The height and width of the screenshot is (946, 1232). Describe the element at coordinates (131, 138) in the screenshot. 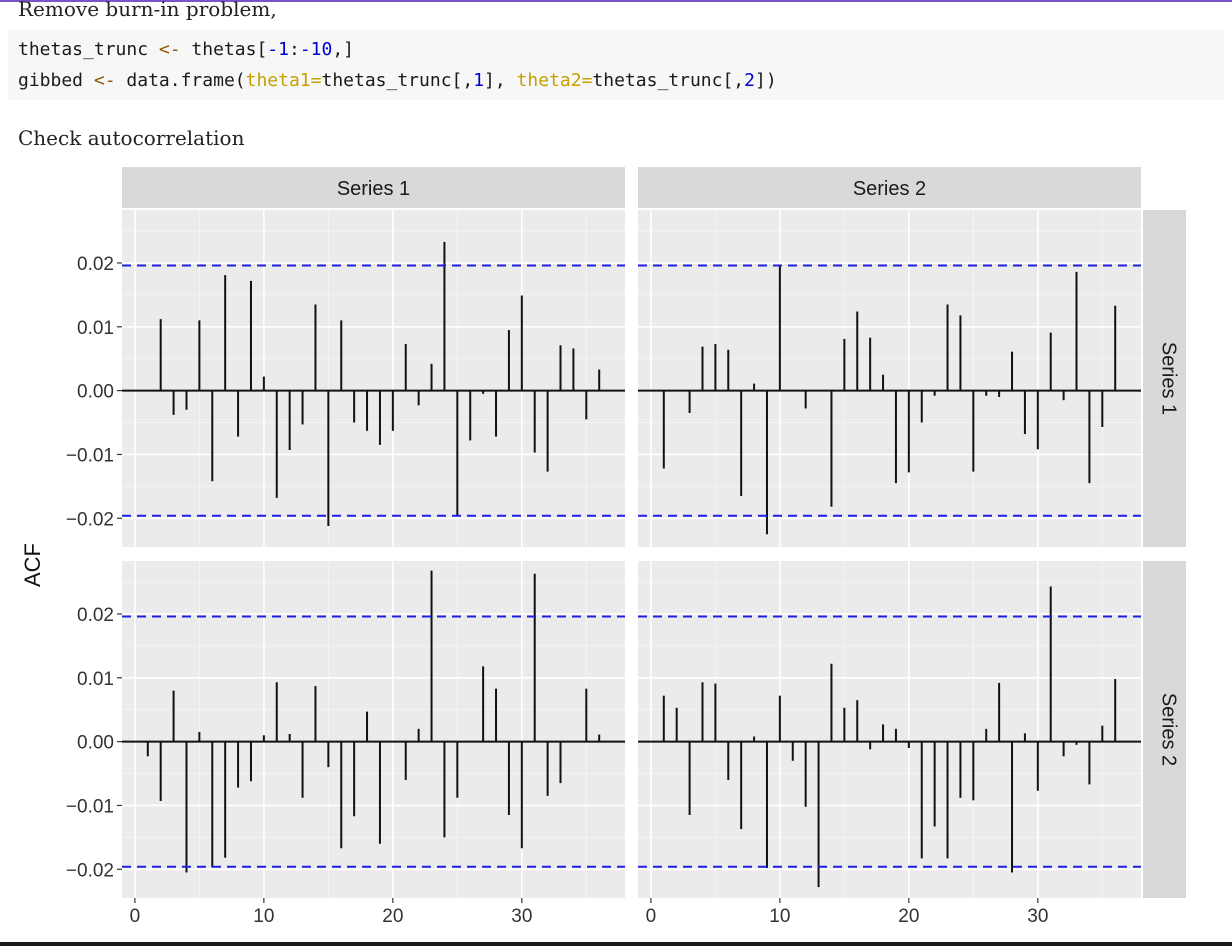

I see `section-text: Check autocorrelation` at that location.